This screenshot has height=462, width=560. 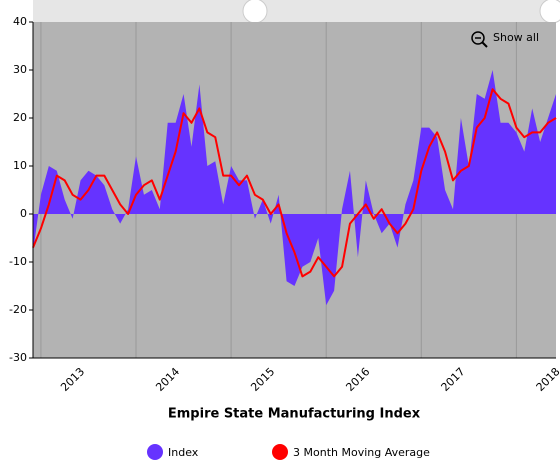 I want to click on y-tick-label: 40, so click(x=20, y=21).